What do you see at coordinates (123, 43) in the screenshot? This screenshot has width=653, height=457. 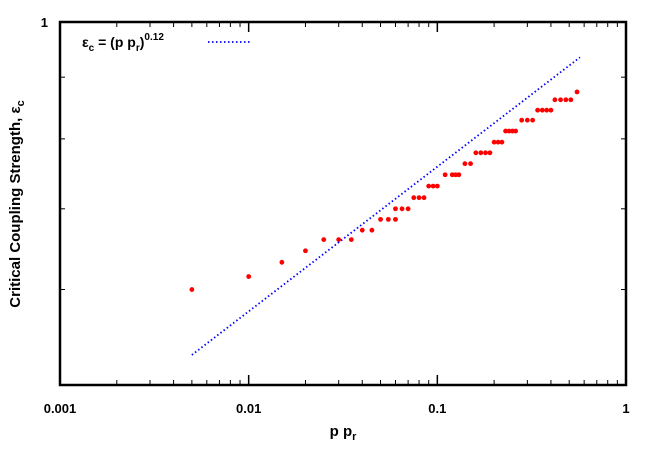 I see `legend-label: εc = (p pr)0.12` at bounding box center [123, 43].